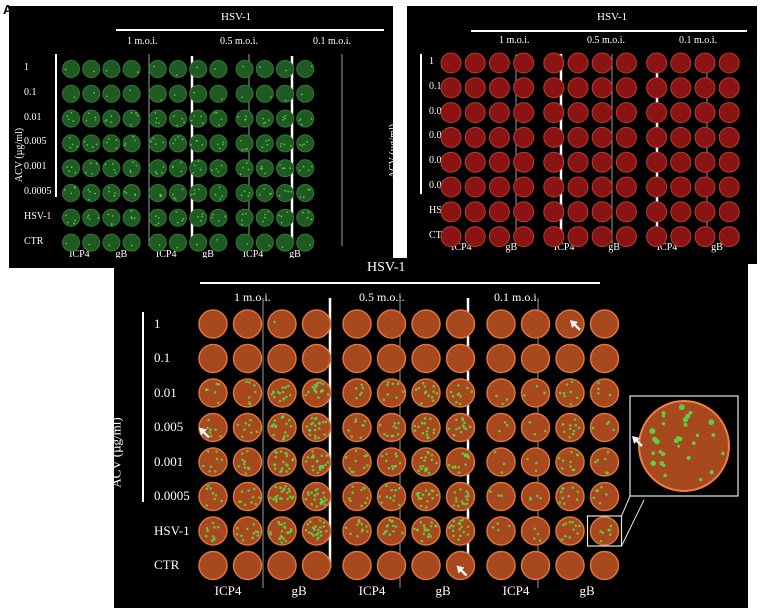  I want to click on green-column-label: ICP4, so click(79, 254).